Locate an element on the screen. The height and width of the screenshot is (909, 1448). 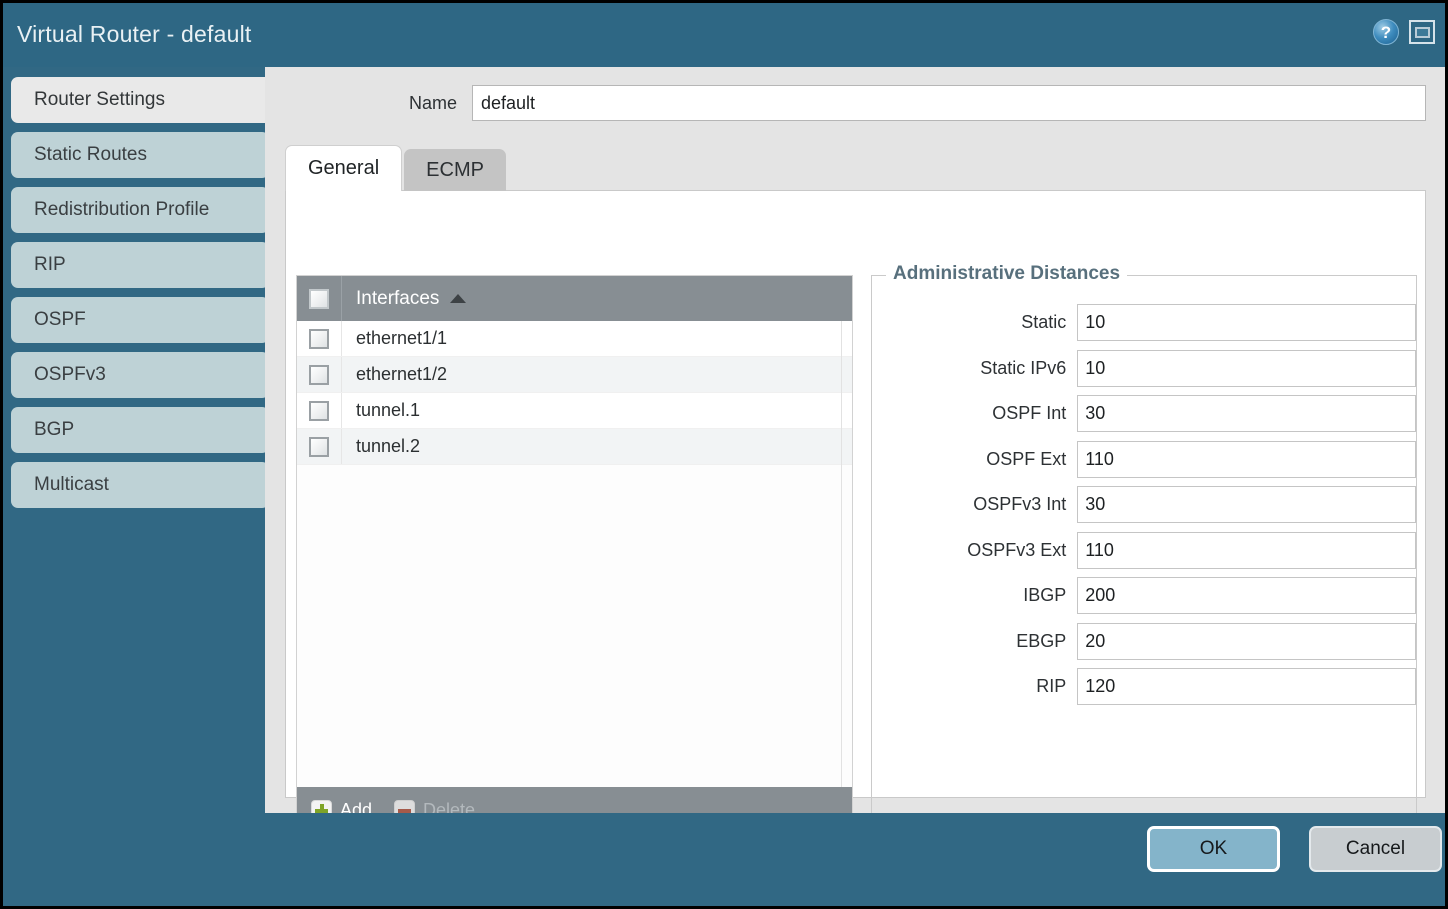
sidebar-item-label: OSPFv3 is located at coordinates (70, 374).